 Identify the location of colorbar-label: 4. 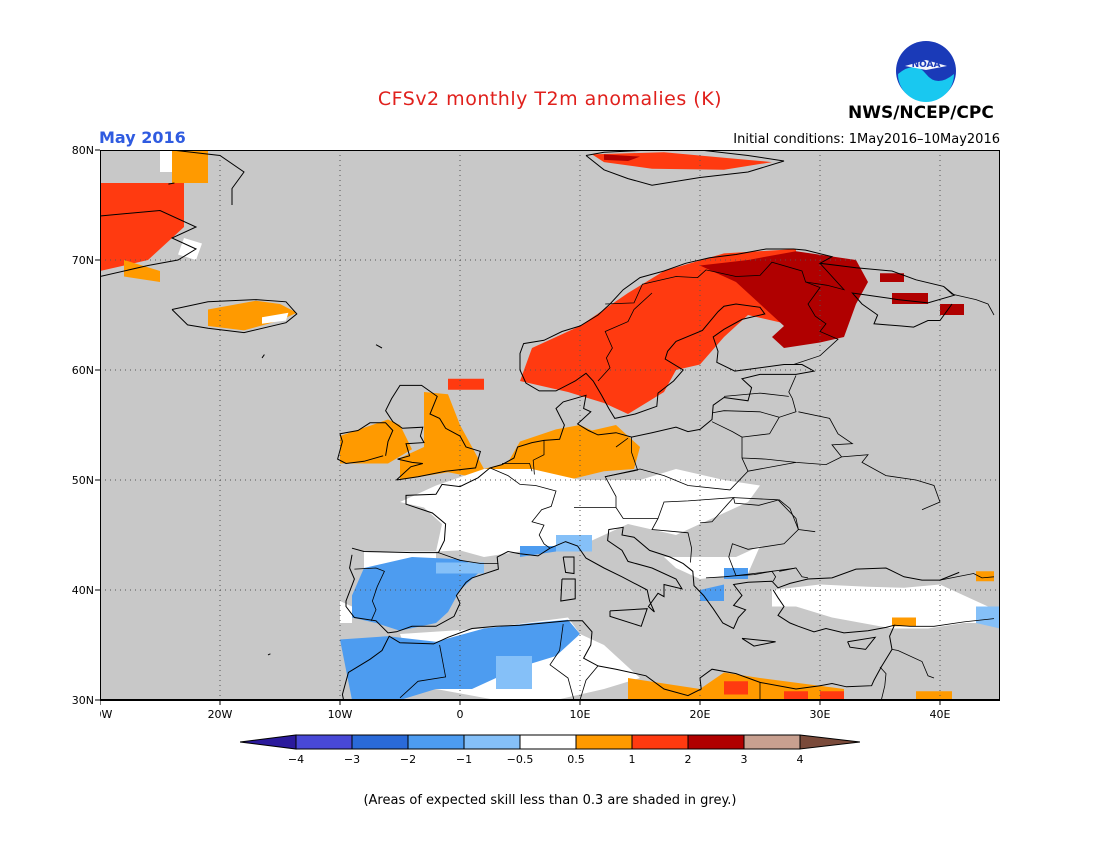
(800, 759).